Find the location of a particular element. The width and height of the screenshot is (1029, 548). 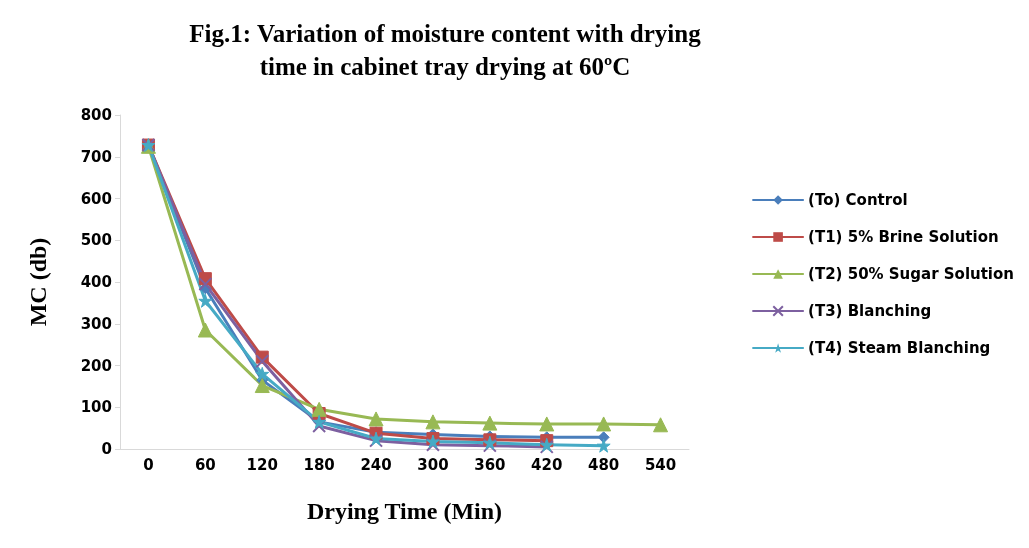

x-tick-label: 240 is located at coordinates (376, 464).